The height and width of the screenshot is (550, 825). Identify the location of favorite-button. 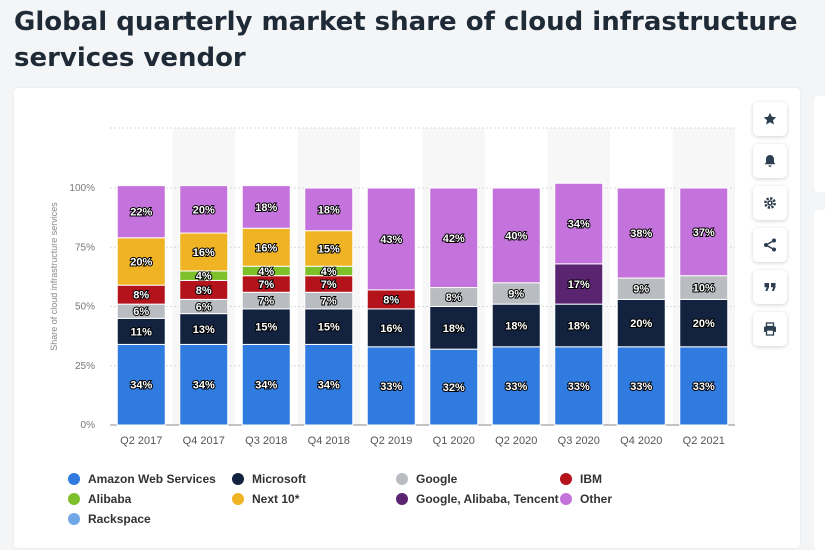
(770, 119).